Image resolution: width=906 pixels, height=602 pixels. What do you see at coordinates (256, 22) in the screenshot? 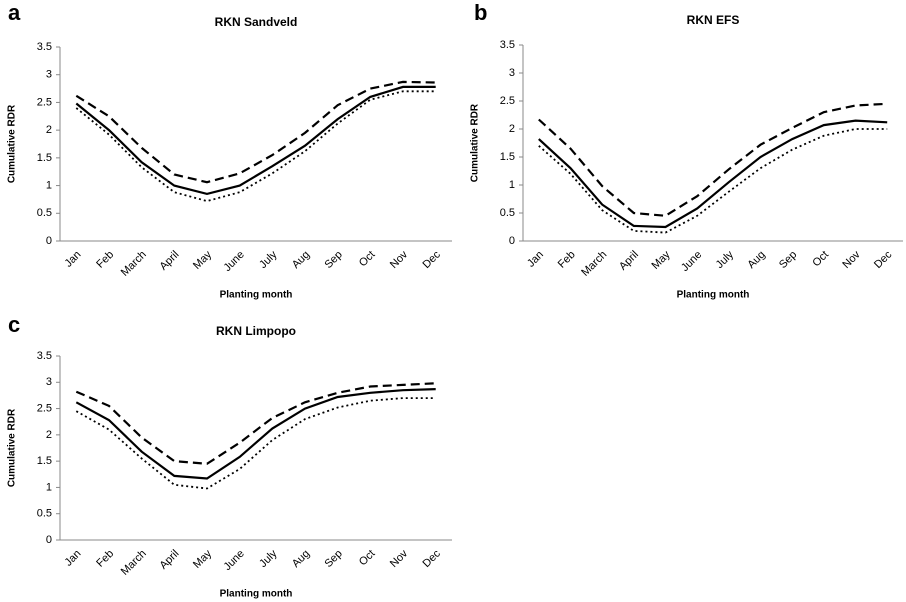
I see `chart-title: RKN Sandveld` at bounding box center [256, 22].